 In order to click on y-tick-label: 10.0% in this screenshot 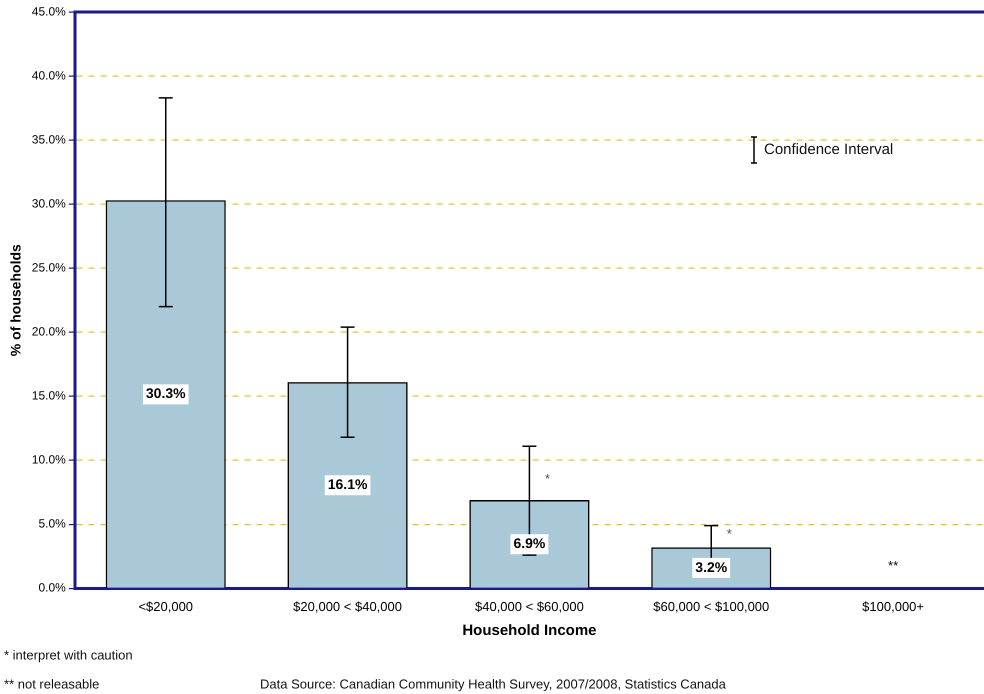, I will do `click(49, 459)`.